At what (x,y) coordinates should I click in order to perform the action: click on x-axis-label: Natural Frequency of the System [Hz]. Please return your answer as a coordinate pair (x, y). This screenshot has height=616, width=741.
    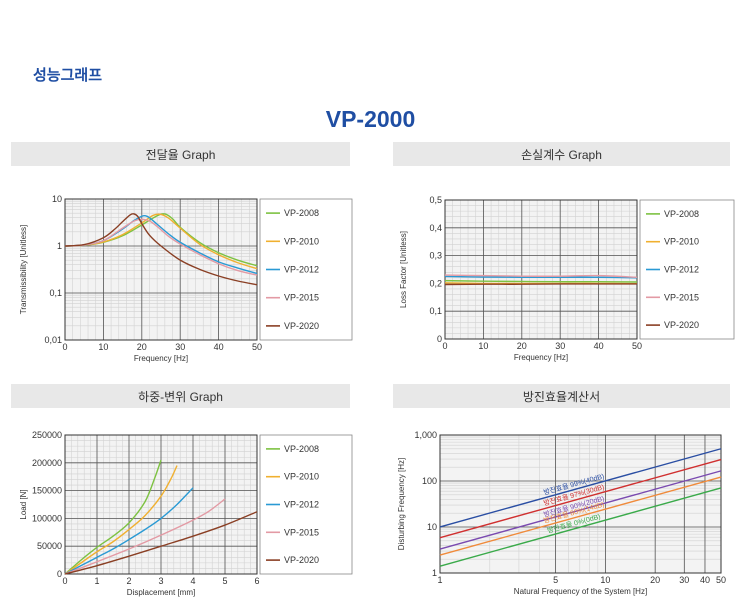
    Looking at the image, I should click on (580, 591).